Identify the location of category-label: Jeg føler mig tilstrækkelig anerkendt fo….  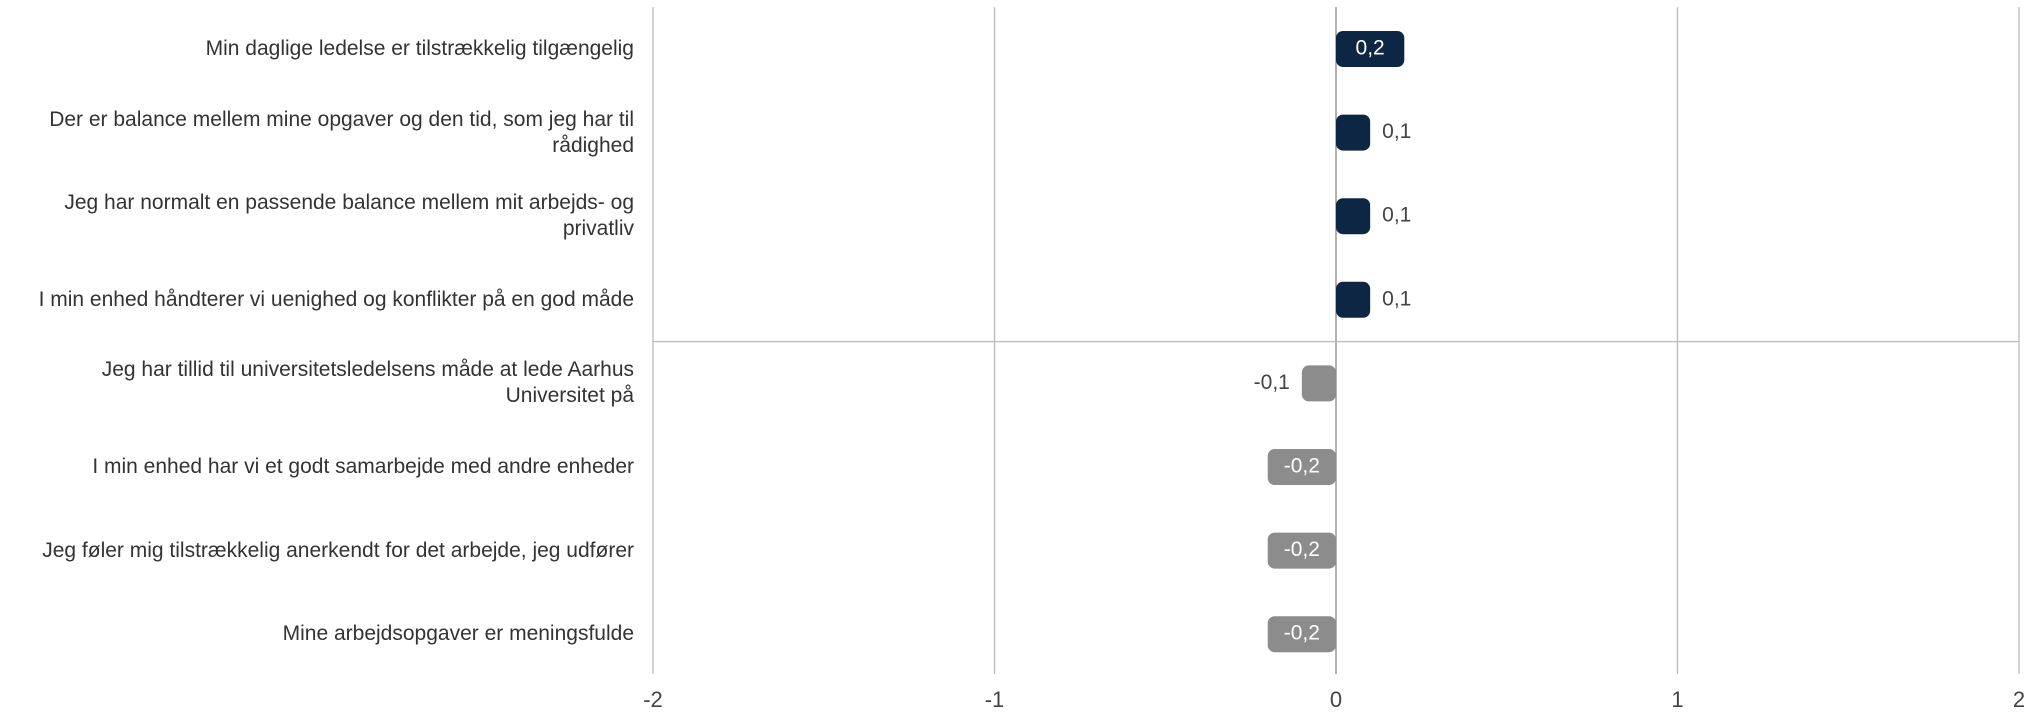
(338, 550).